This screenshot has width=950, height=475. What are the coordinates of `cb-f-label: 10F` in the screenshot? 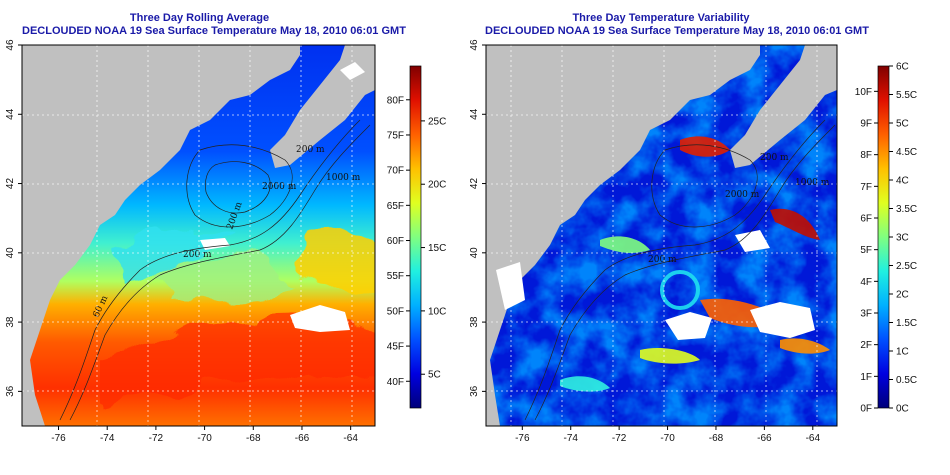 It's located at (863, 92).